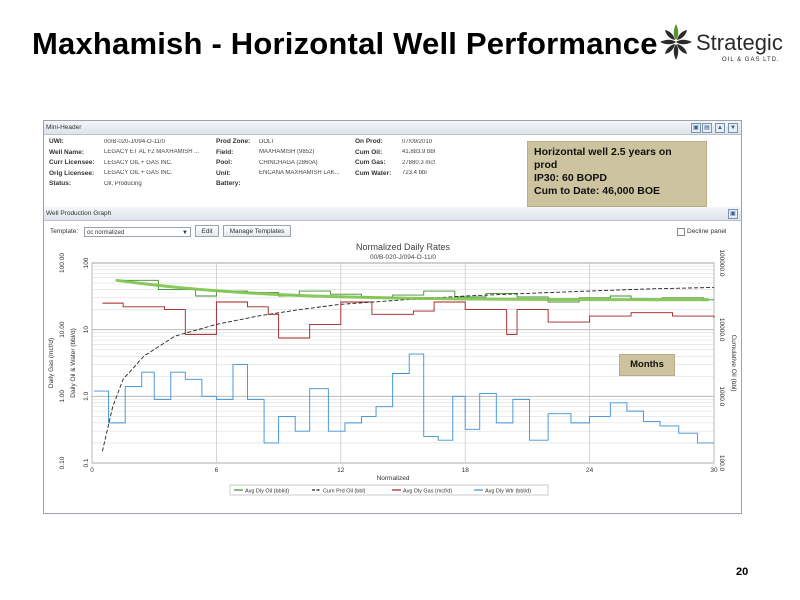 The height and width of the screenshot is (600, 800). I want to click on export-icon: ▤, so click(707, 128).